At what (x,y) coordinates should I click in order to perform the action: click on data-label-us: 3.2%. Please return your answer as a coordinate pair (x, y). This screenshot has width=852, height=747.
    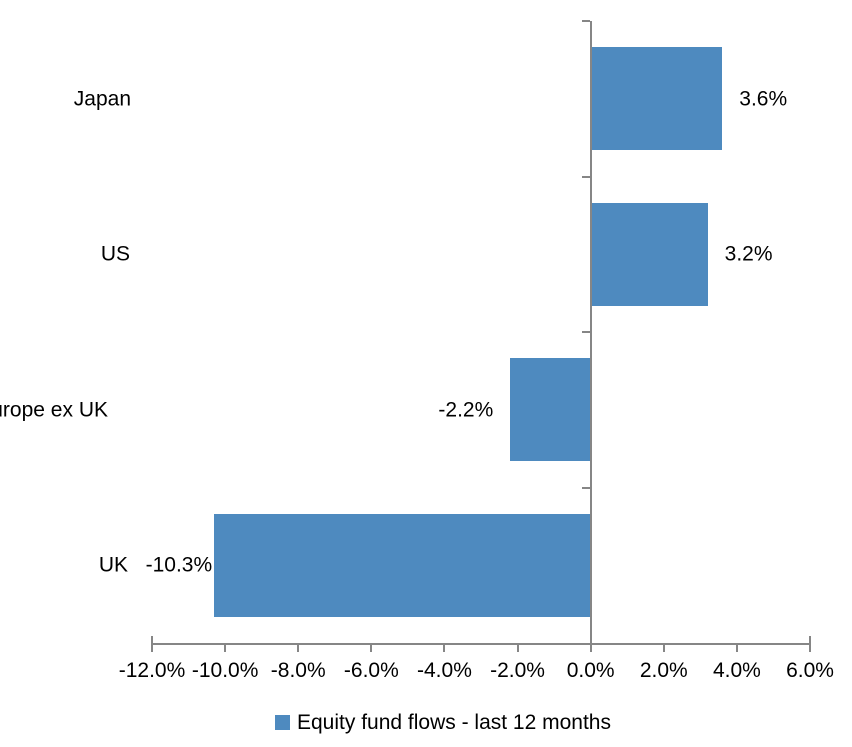
    Looking at the image, I should click on (748, 254).